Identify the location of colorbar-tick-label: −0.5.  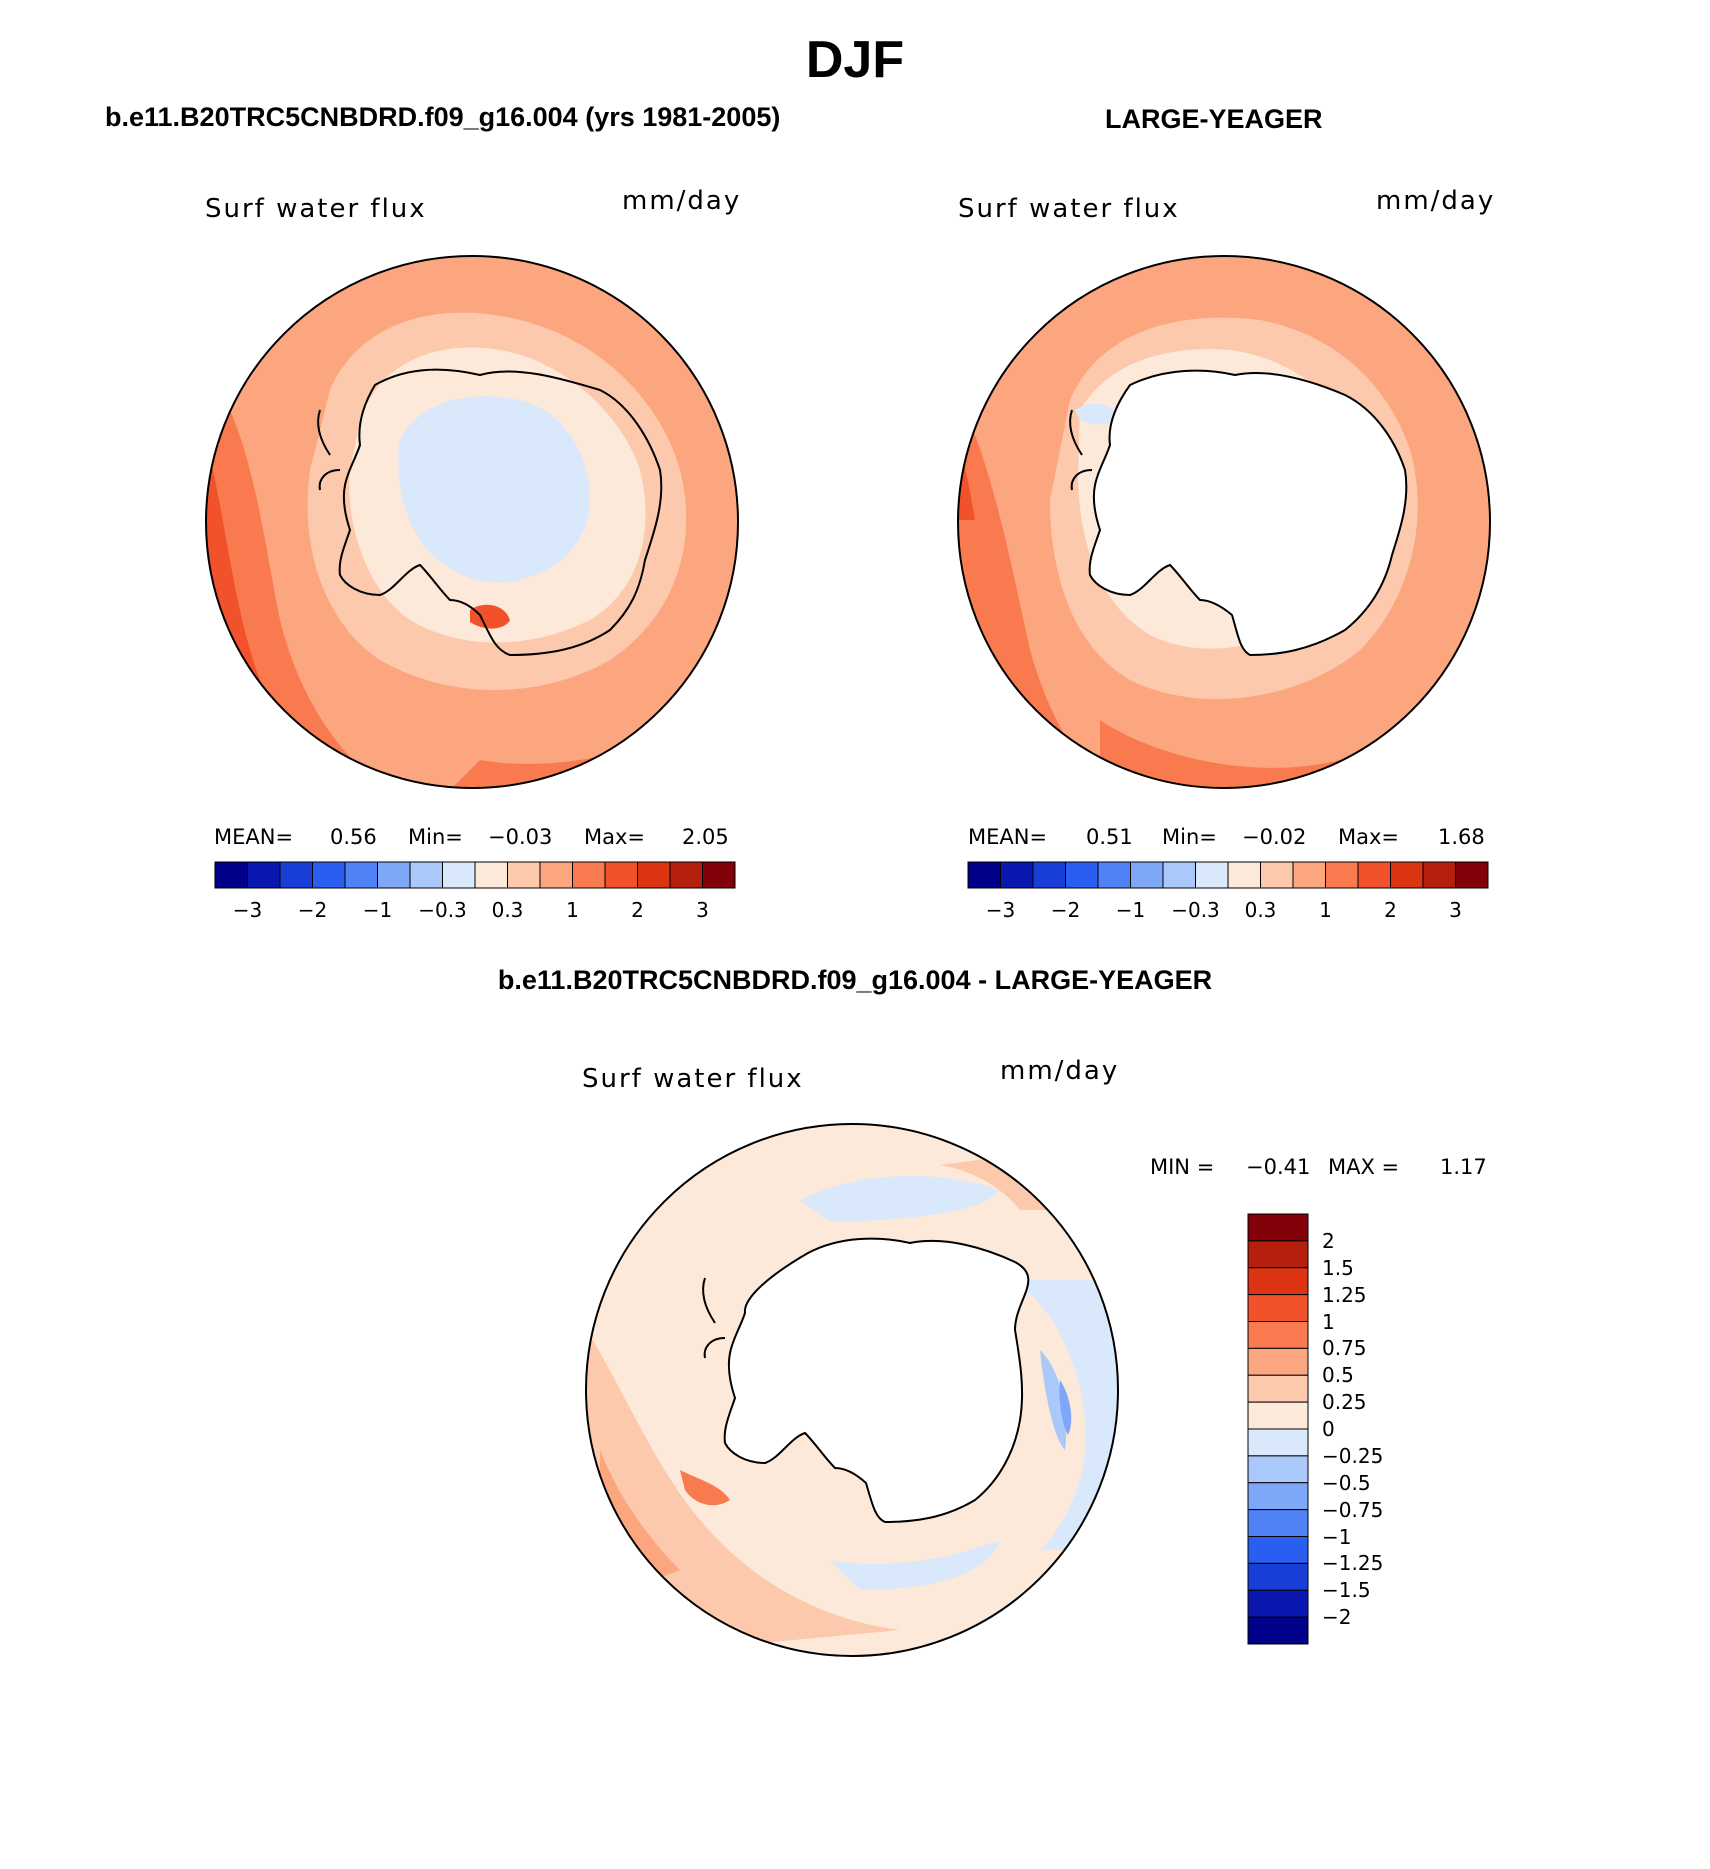
(1346, 1482).